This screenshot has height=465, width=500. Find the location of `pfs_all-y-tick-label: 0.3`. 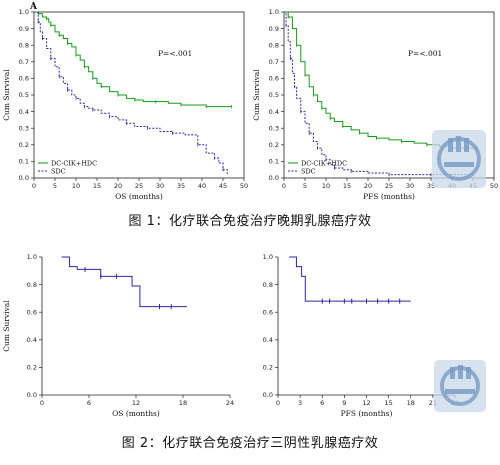

pfs_all-y-tick-label: 0.3 is located at coordinates (274, 128).